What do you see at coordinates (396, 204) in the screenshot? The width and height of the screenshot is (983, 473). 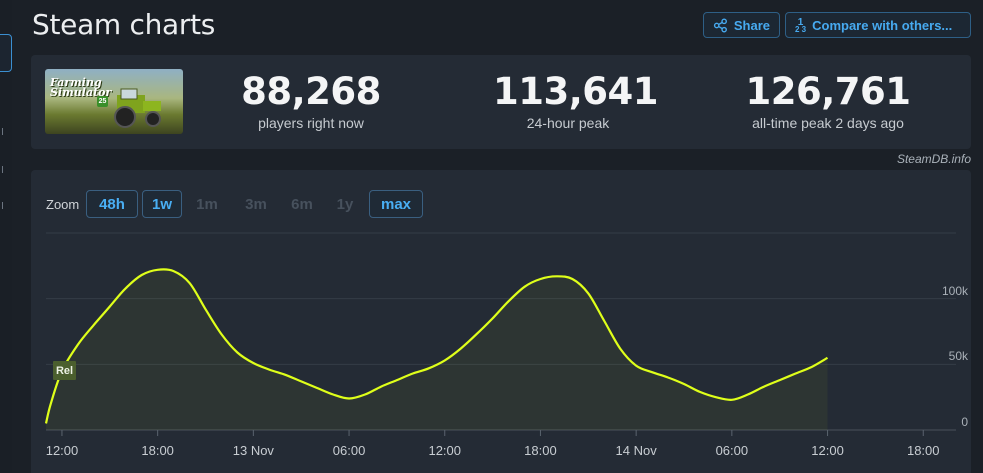 I see `zoom-max-button: max` at bounding box center [396, 204].